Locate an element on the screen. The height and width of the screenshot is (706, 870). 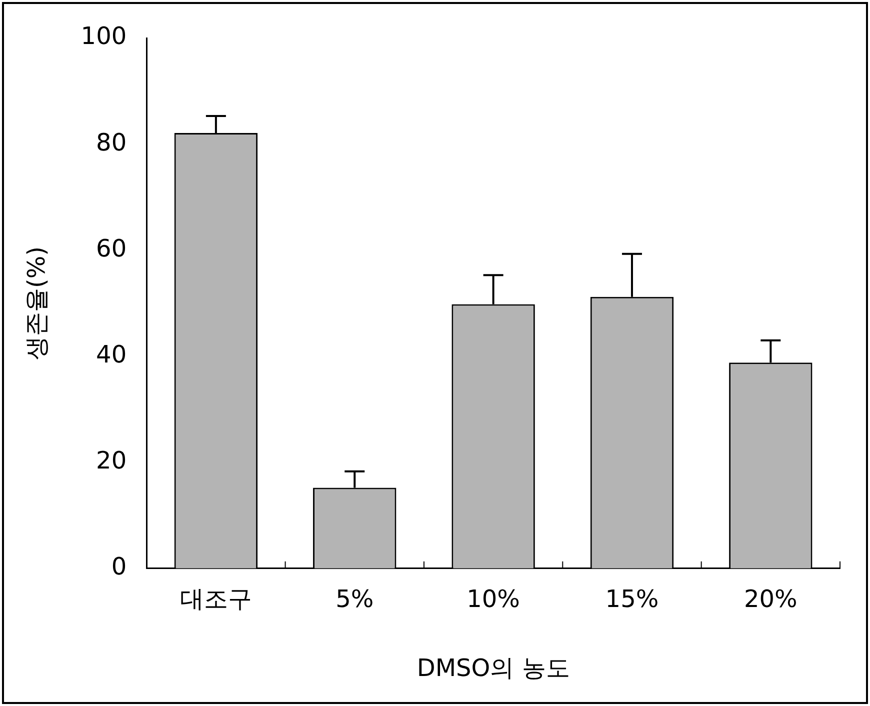
x-tick-label: 10% is located at coordinates (493, 599).